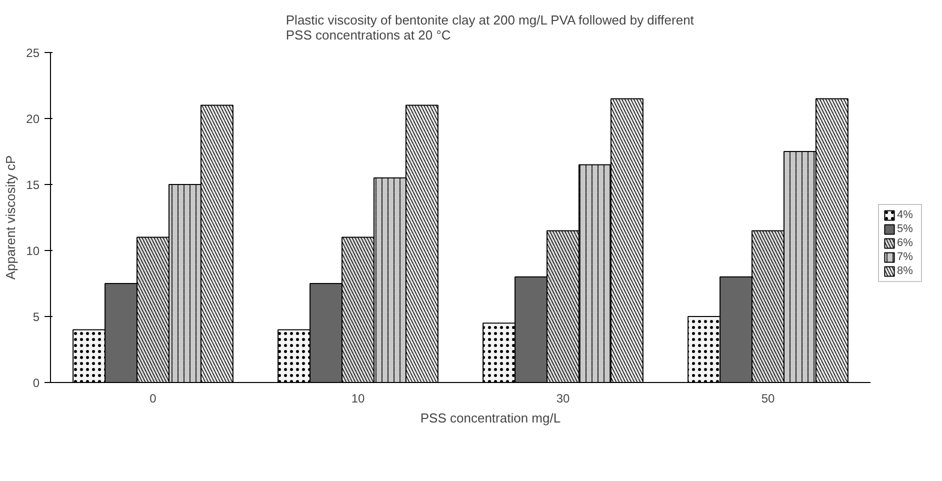  I want to click on y-tick-label: 5, so click(36, 317).